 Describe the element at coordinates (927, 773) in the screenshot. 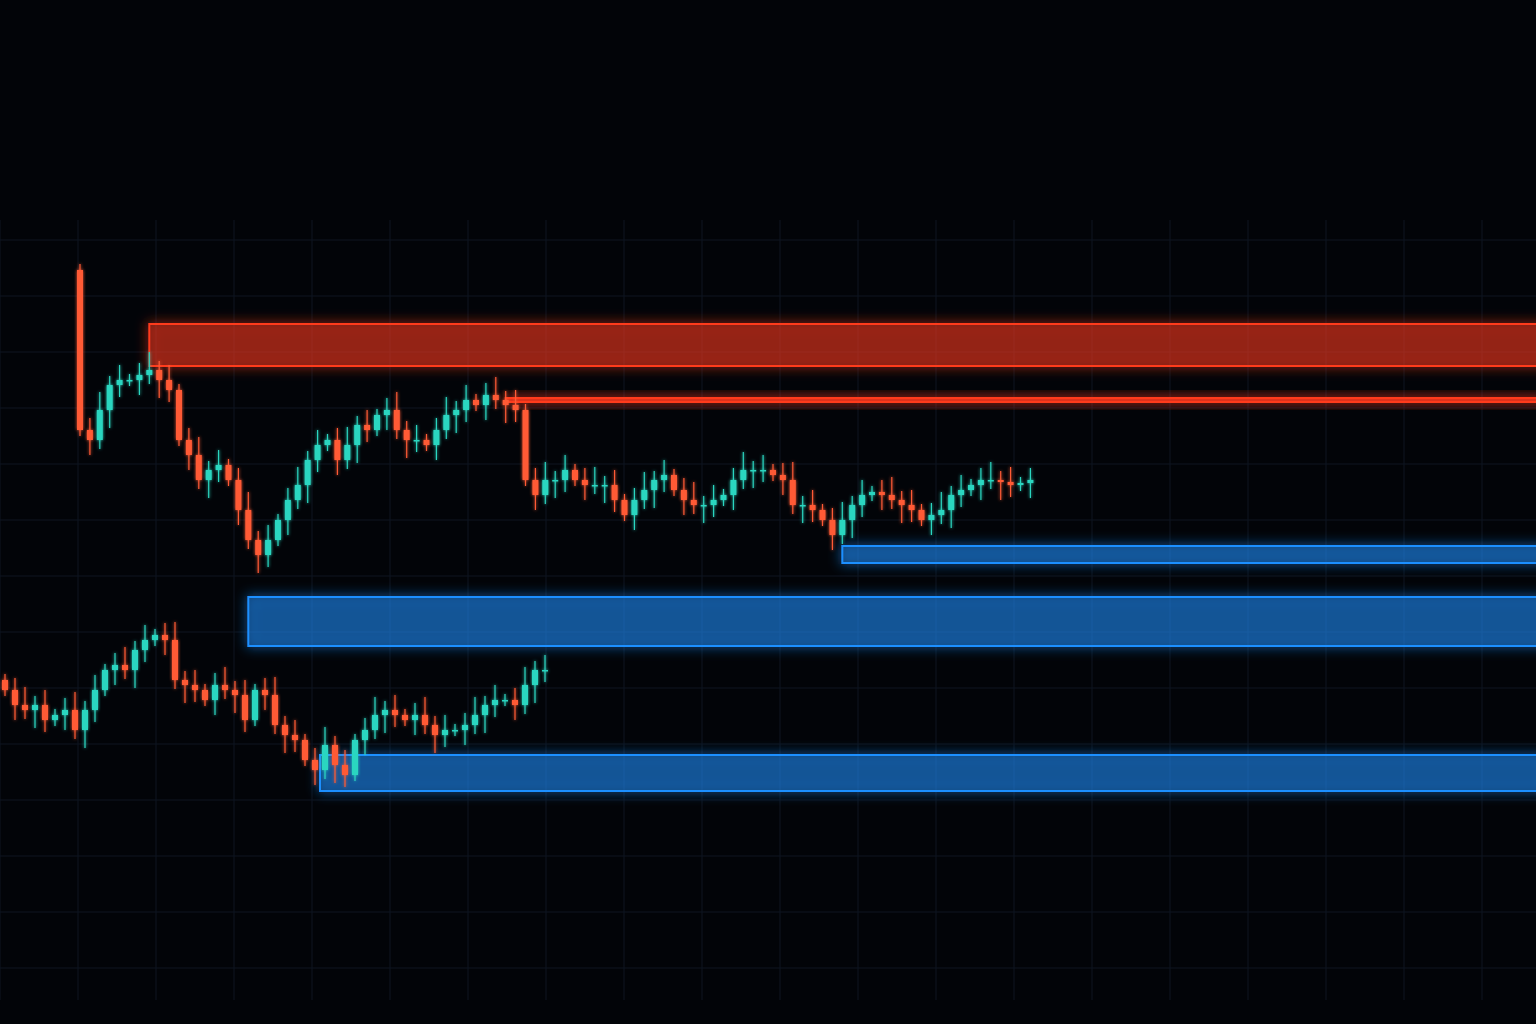

I see `support-zone-band` at that location.